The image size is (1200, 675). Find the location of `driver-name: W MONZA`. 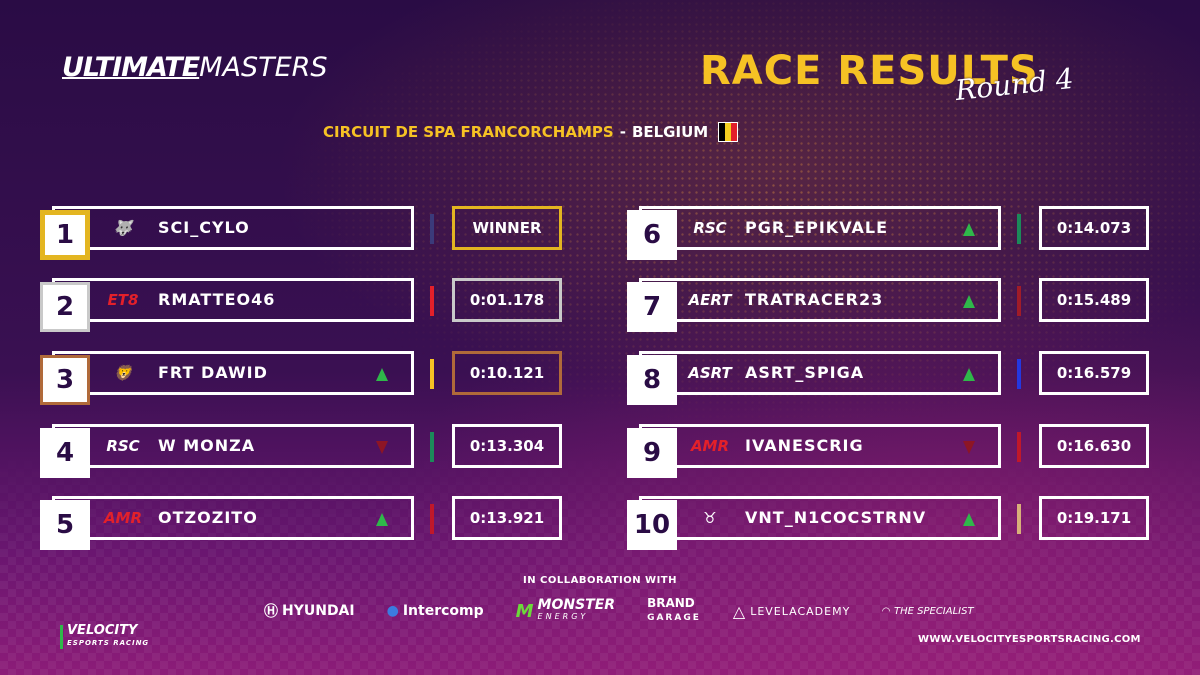

driver-name: W MONZA is located at coordinates (207, 445).